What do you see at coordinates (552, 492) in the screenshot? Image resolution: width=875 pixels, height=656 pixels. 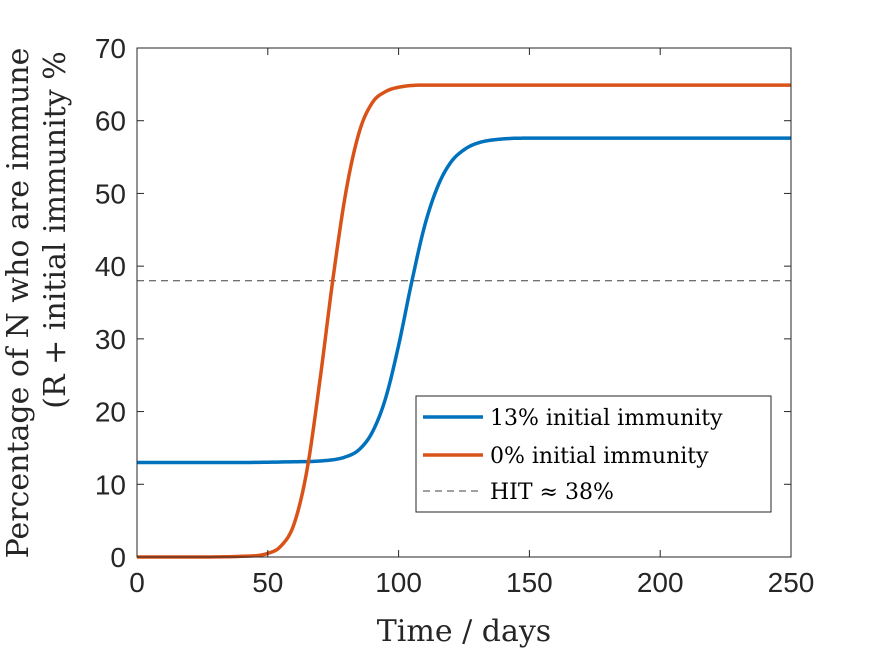 I see `legend-label-hit: HIT ≈ 38%` at bounding box center [552, 492].